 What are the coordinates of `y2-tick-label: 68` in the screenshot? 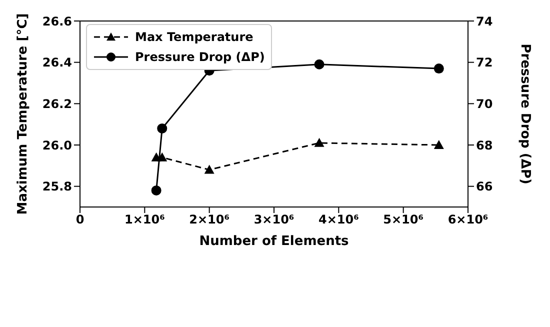 It's located at (484, 145).